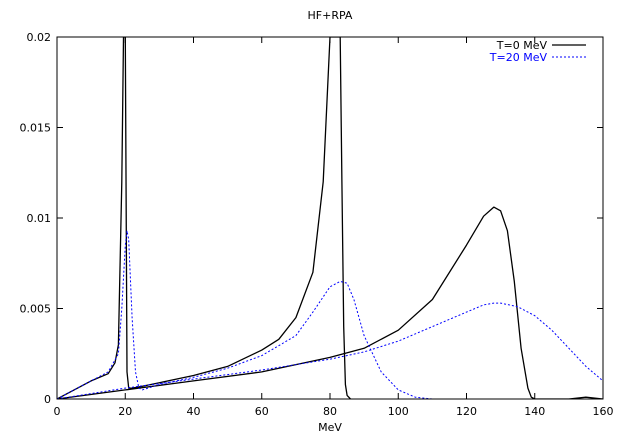  Describe the element at coordinates (603, 411) in the screenshot. I see `x-tick-label: 160` at that location.